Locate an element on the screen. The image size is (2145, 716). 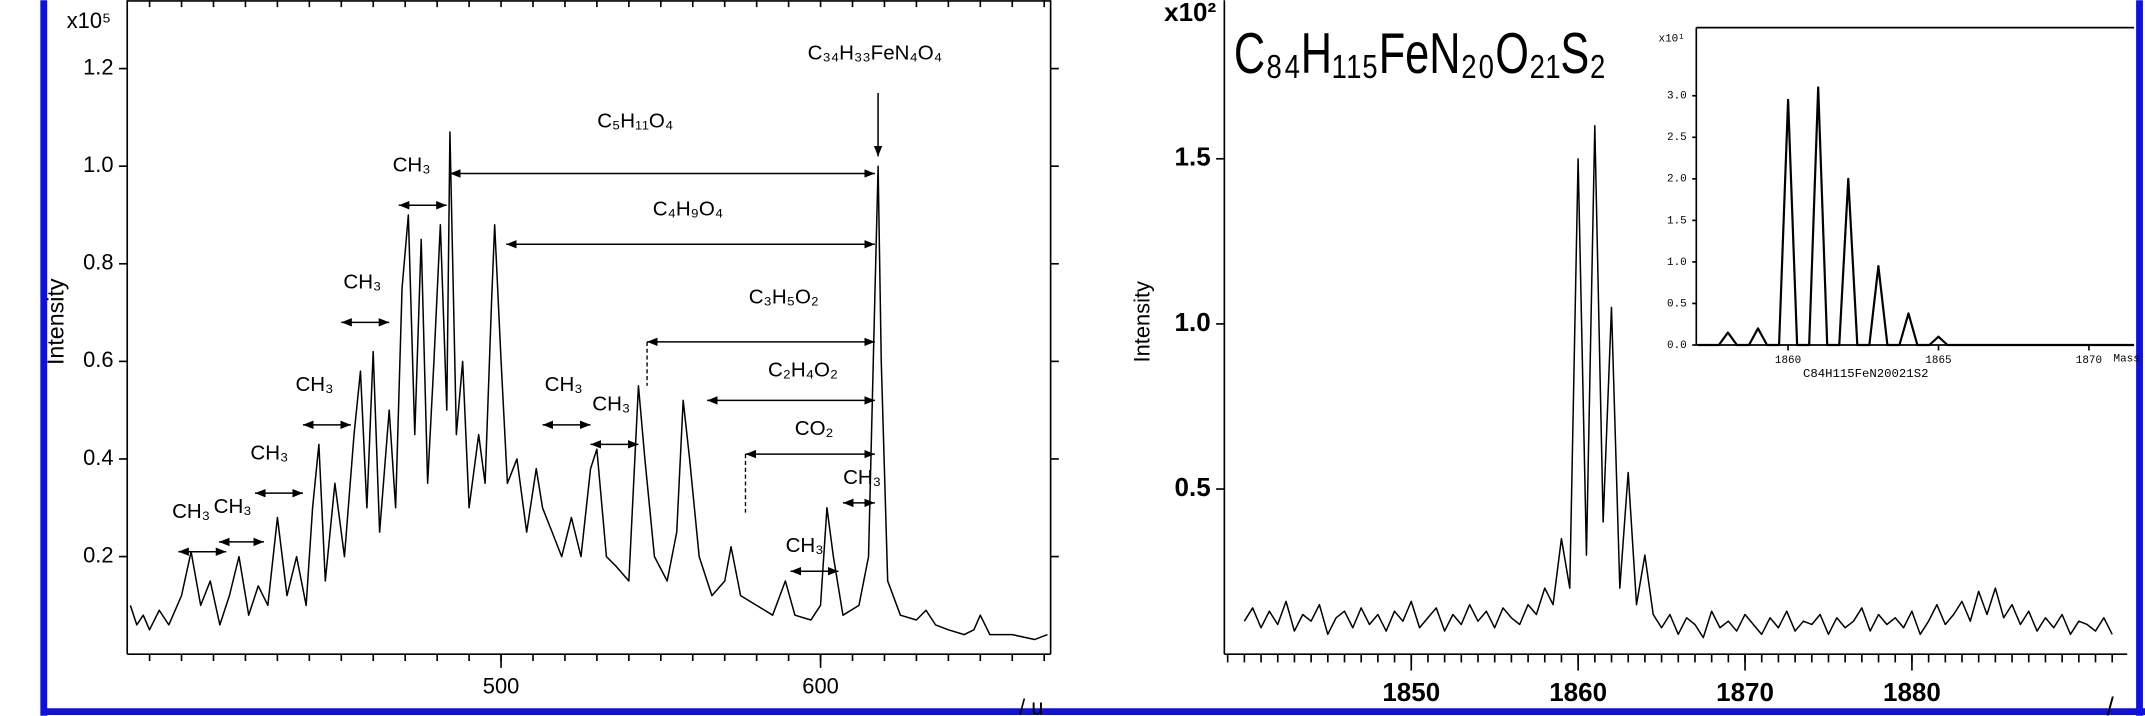
y-tick-label: 0.2 is located at coordinates (98, 554).